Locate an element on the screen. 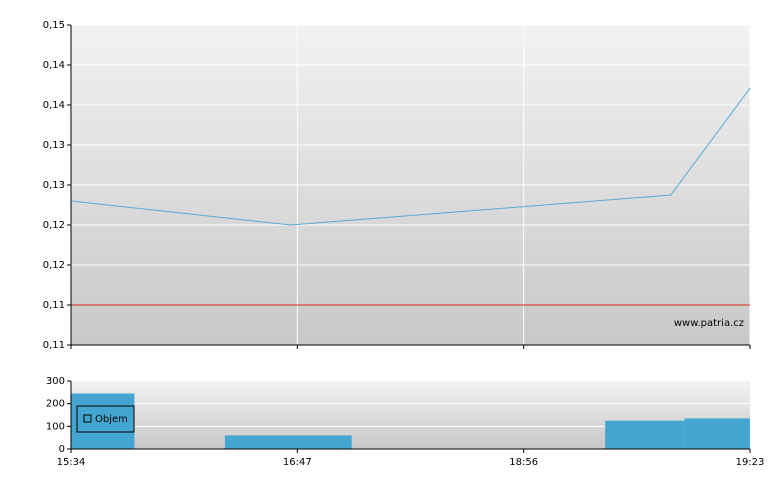 The height and width of the screenshot is (490, 780). y-tick-label: 200 is located at coordinates (55, 404).